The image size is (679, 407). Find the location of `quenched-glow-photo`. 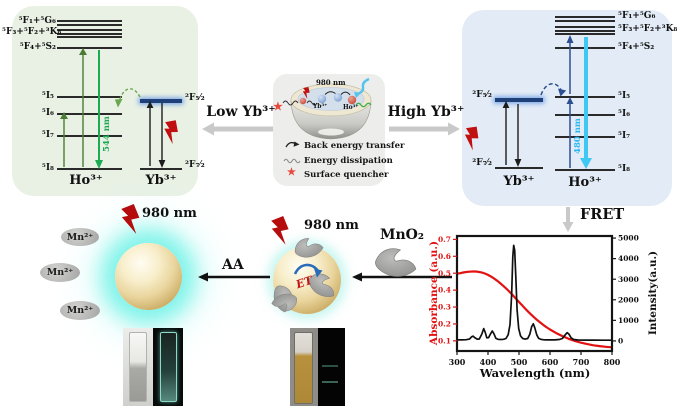

quenched-glow-photo is located at coordinates (331, 367).